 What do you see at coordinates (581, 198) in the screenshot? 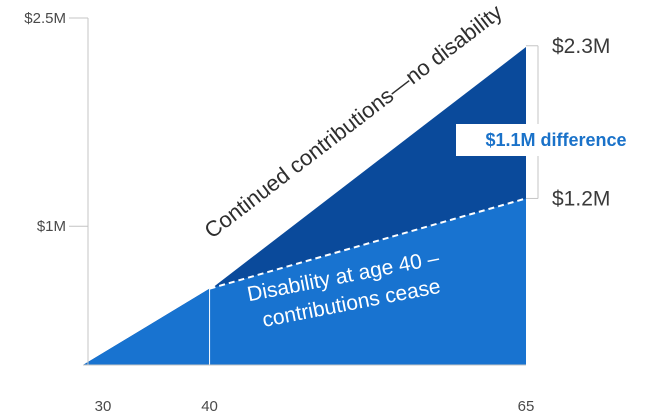
I see `end-value-label-lower: $1.2M` at bounding box center [581, 198].